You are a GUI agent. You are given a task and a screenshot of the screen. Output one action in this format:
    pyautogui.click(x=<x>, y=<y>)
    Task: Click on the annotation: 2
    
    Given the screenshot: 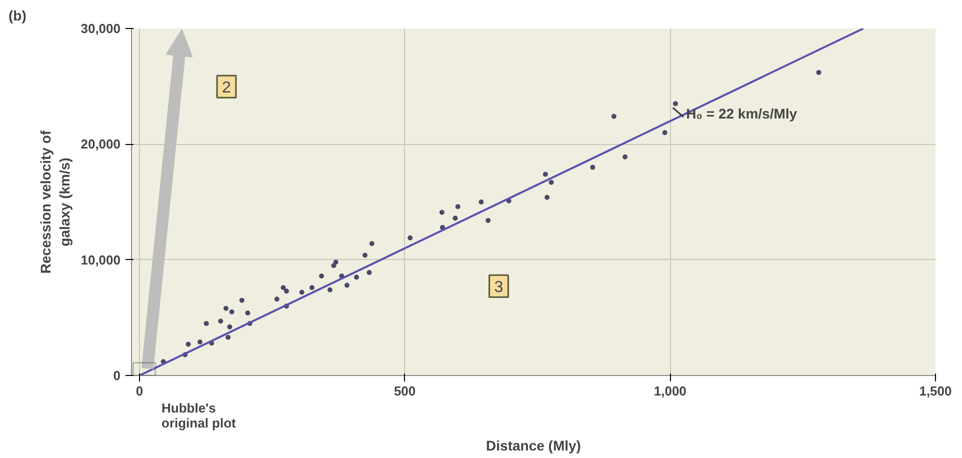 What is the action you would take?
    pyautogui.click(x=227, y=88)
    